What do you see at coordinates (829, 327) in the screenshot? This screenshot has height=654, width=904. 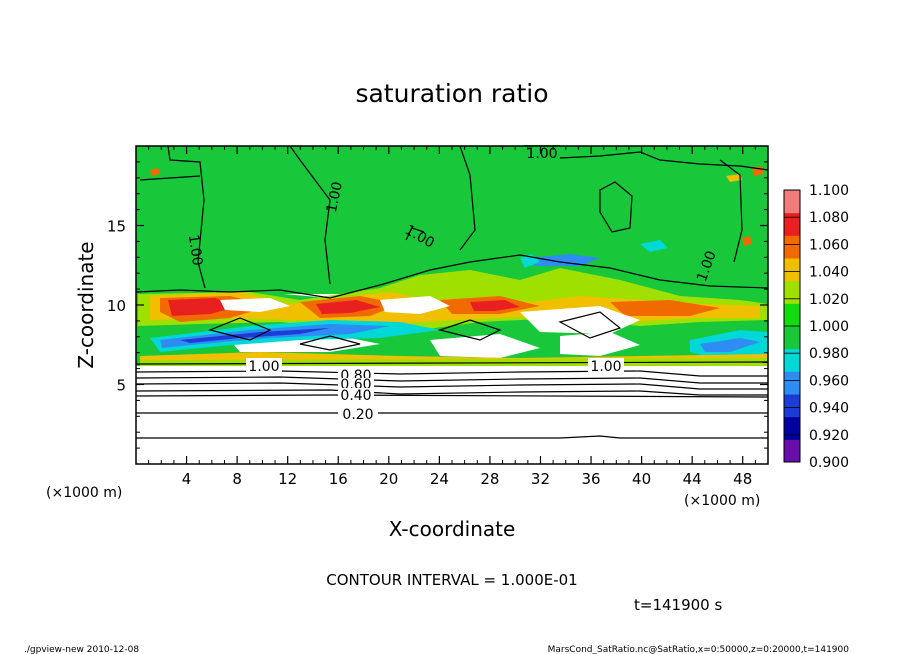 I see `colorbar-label: 1.000` at bounding box center [829, 327].